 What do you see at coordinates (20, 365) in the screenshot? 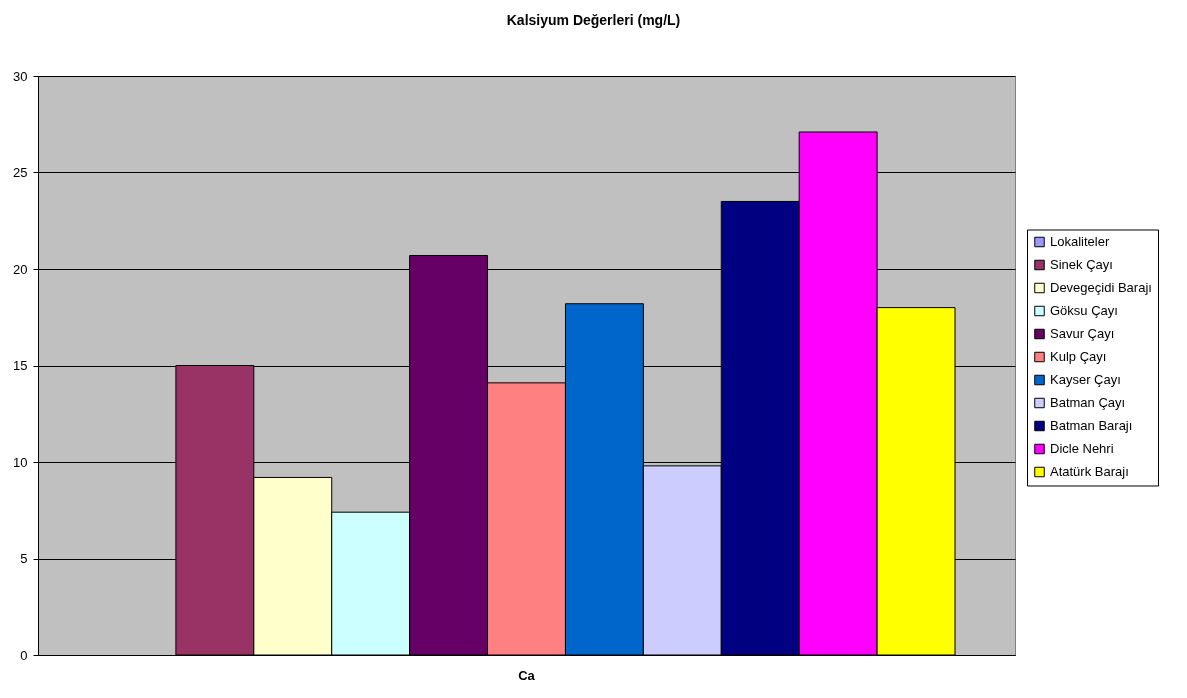
I see `y-tick-label: 15` at bounding box center [20, 365].